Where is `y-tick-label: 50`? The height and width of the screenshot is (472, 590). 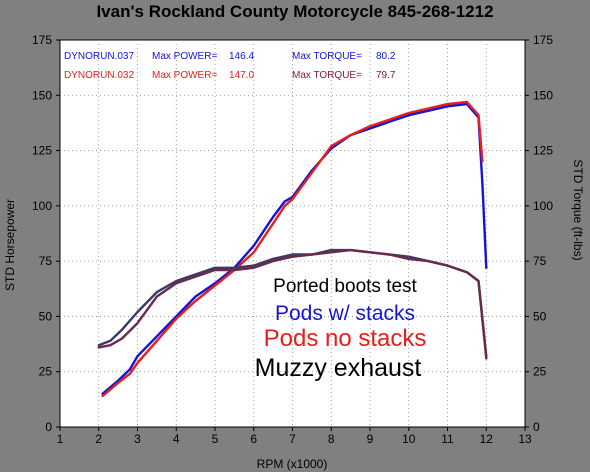
y-tick-label: 50 is located at coordinates (46, 316).